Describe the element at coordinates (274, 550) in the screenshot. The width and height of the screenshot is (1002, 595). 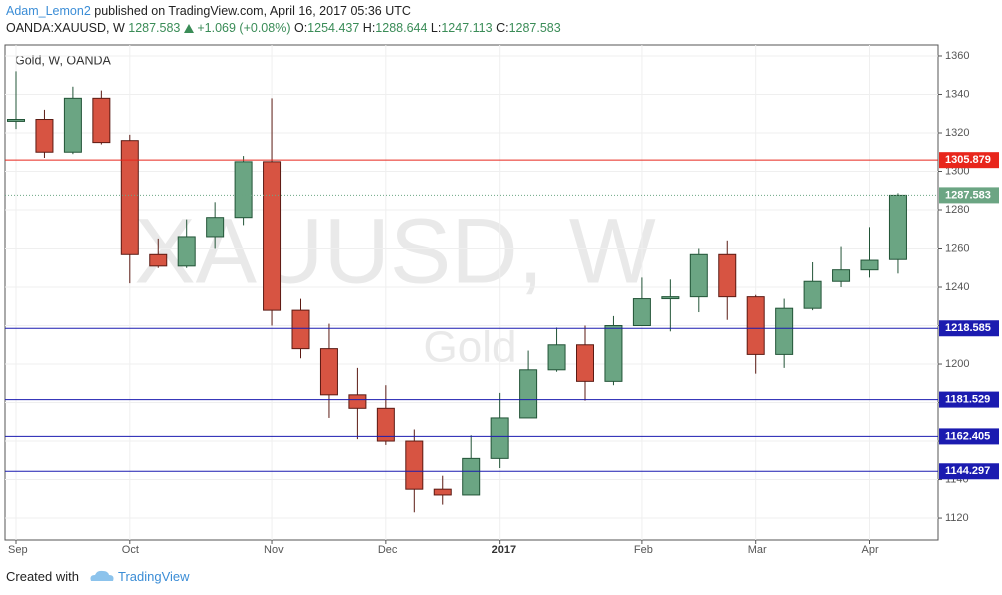
I see `x-tick-label: Nov` at that location.